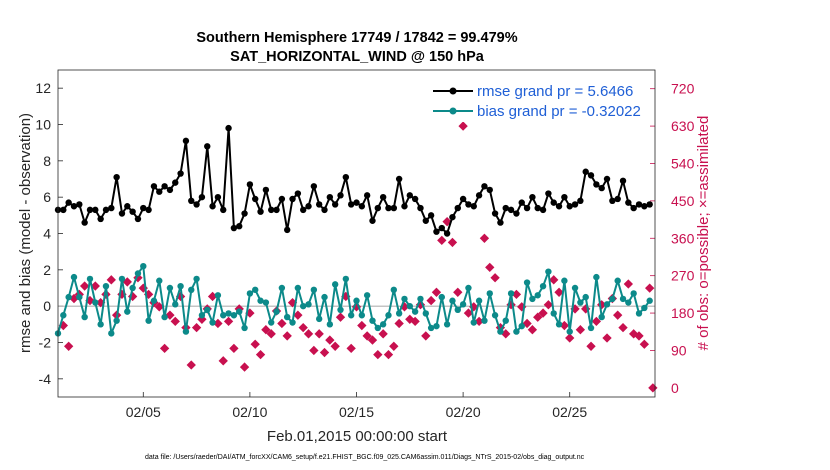  Describe the element at coordinates (45, 343) in the screenshot. I see `y-tick-label: -2` at that location.